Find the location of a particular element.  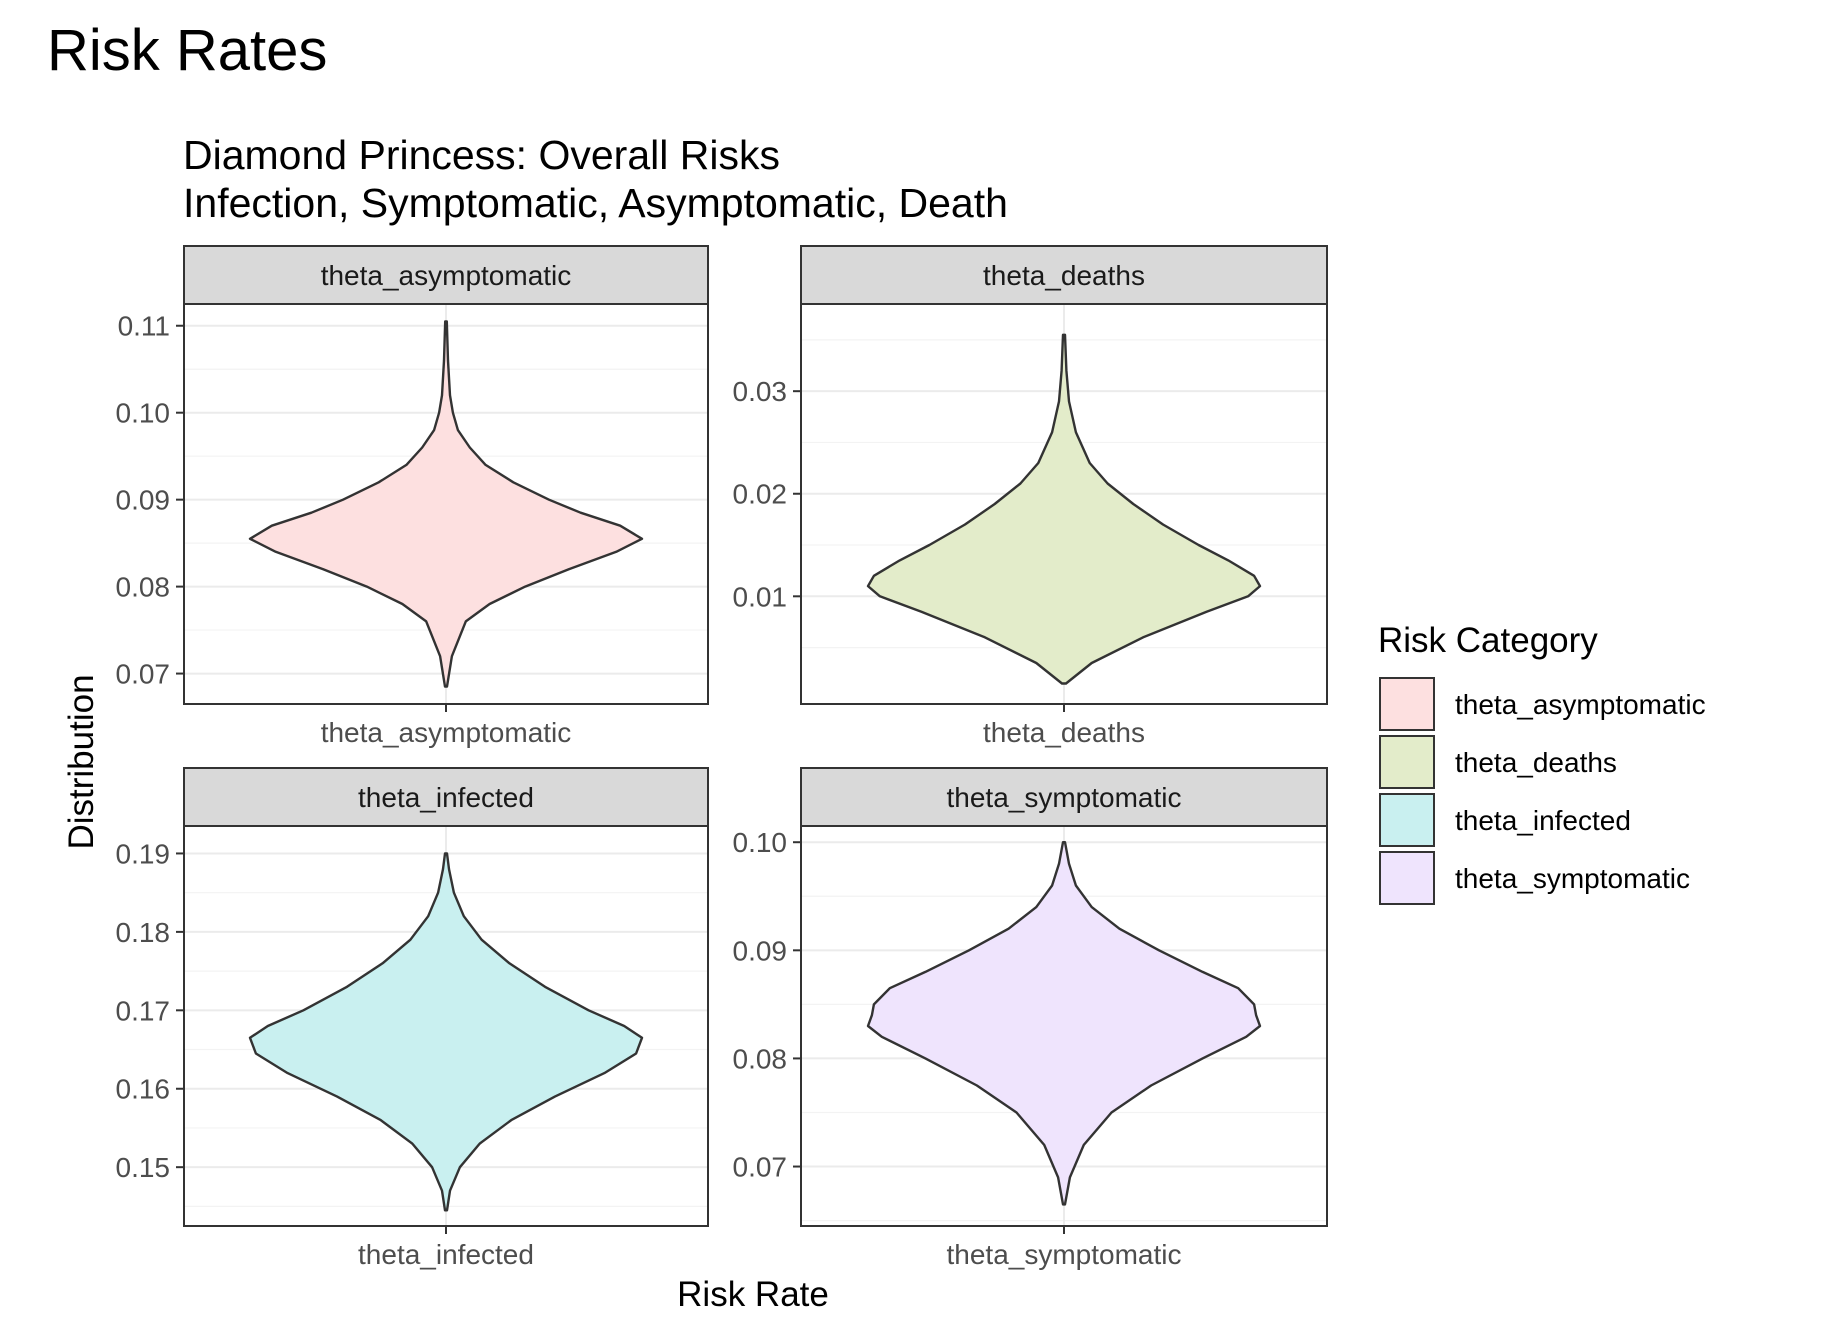

x-tick-label: theta_infected is located at coordinates (446, 1254).